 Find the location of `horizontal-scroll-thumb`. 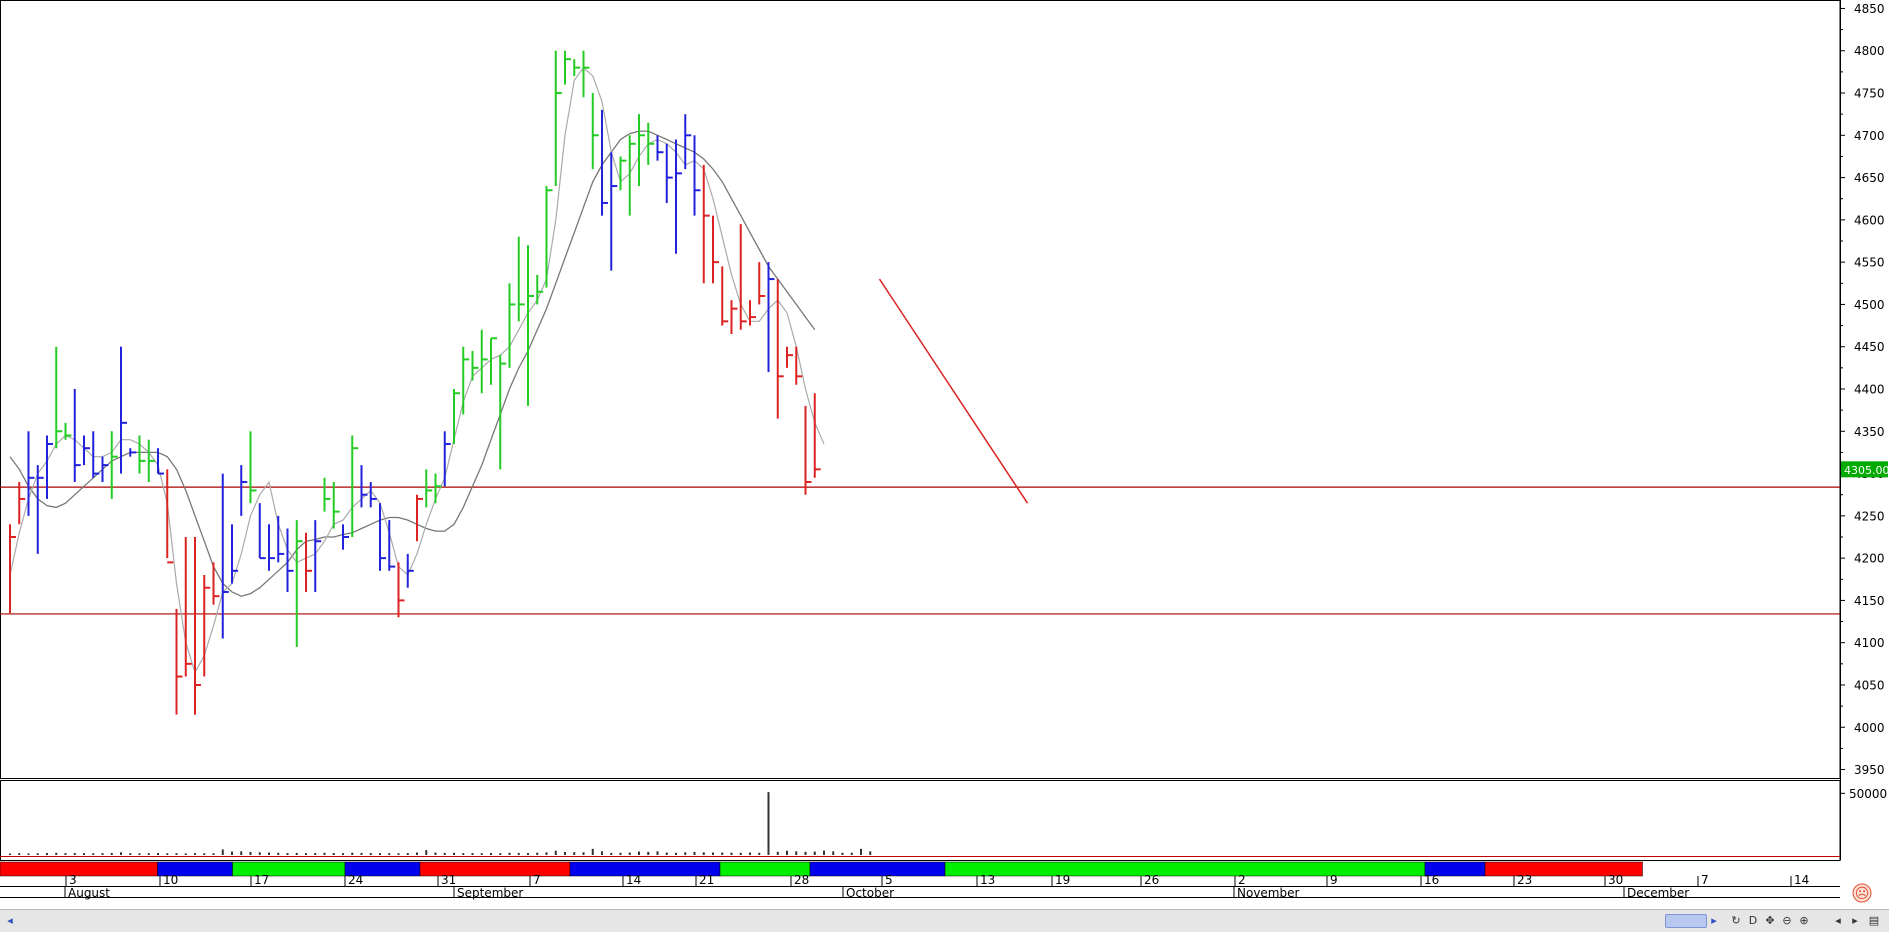

horizontal-scroll-thumb is located at coordinates (1686, 921).